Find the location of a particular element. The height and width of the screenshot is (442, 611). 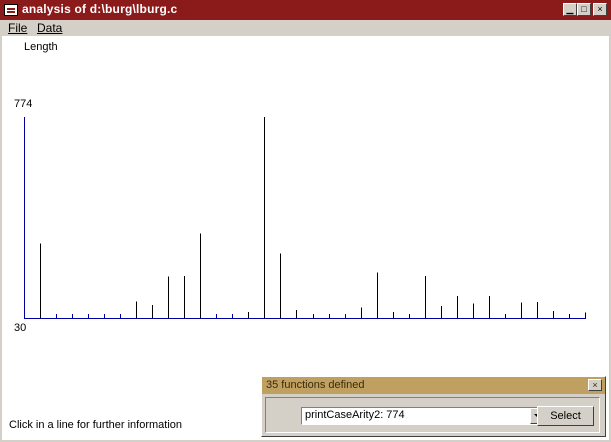

menu-file: File is located at coordinates (17, 28).